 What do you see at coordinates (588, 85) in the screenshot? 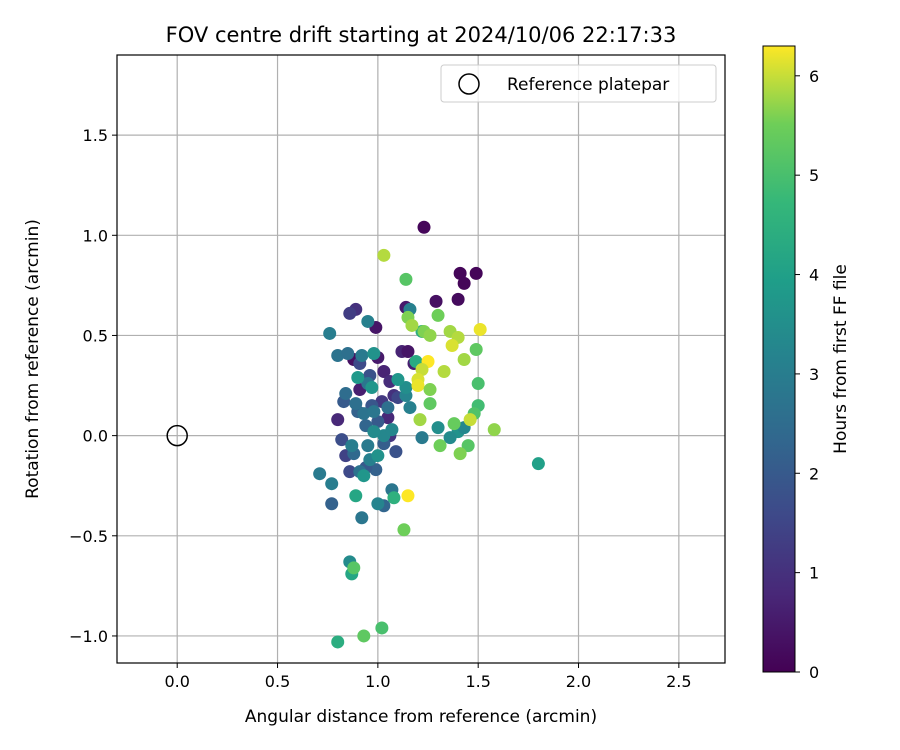
I see `legend-entry-label: Reference platepar` at bounding box center [588, 85].